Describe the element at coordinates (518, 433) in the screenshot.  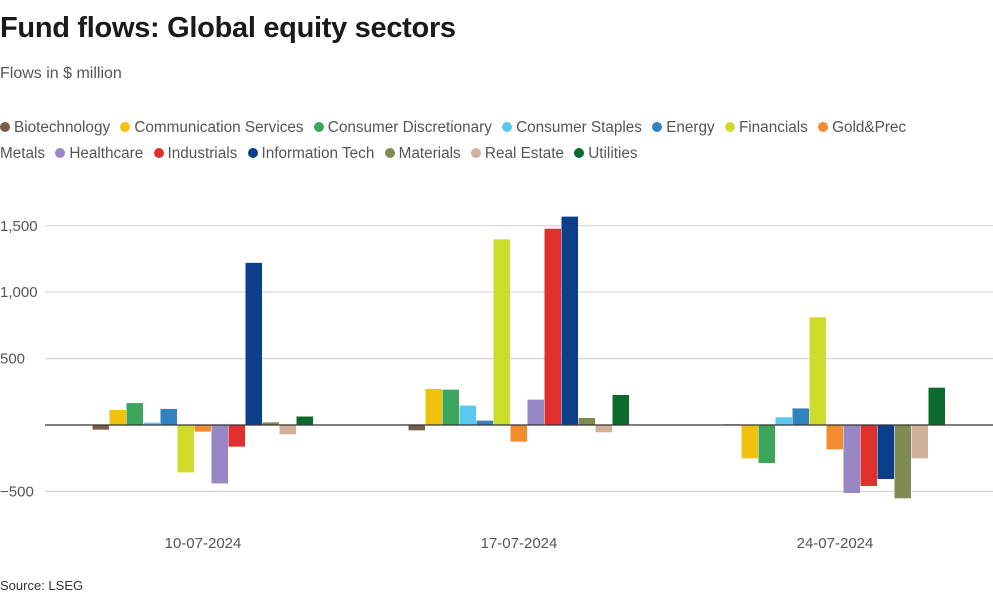
I see `bar-gold-prec-metals-17-07-2024` at that location.